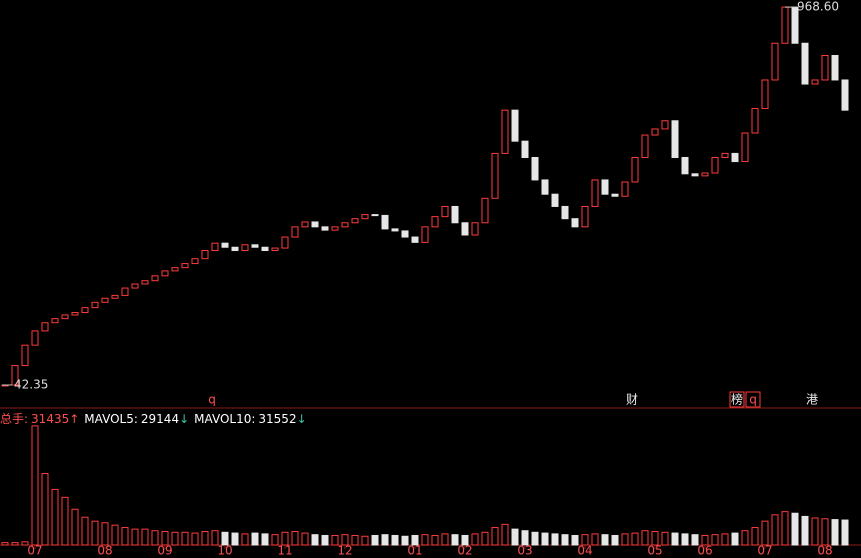  I want to click on event-marker: 港, so click(812, 400).